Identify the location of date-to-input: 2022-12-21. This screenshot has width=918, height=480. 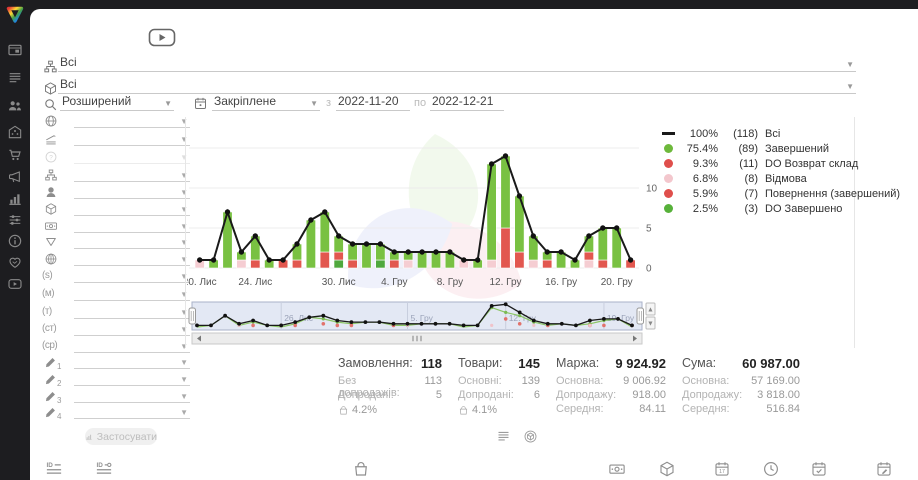
(467, 102).